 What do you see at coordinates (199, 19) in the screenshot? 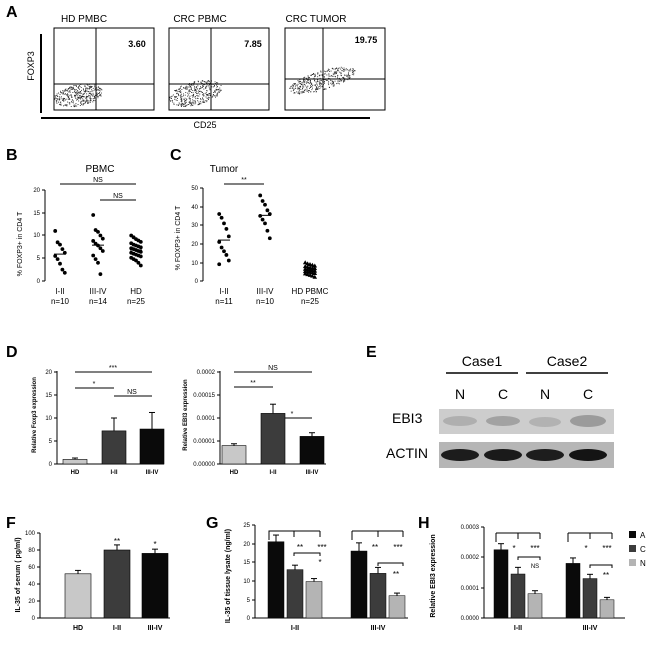
I see `flow-plot-title: CRC PBMC` at bounding box center [199, 19].